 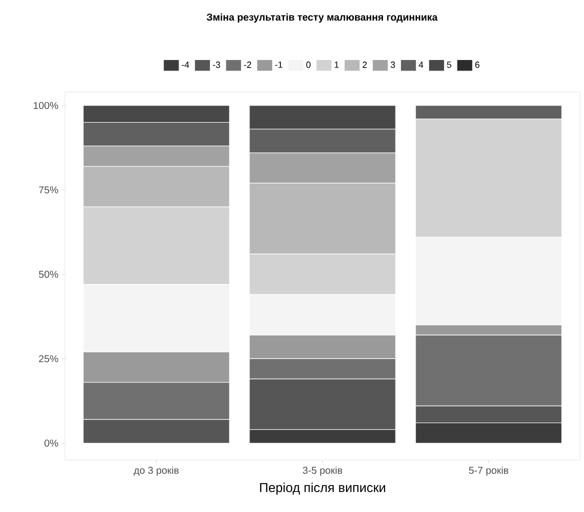 What do you see at coordinates (477, 65) in the screenshot?
I see `legend-label: 6` at bounding box center [477, 65].